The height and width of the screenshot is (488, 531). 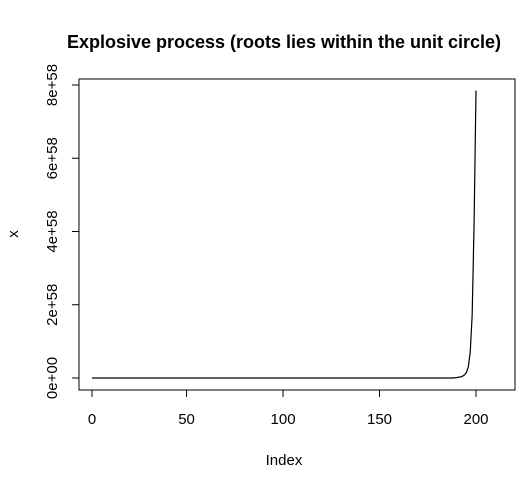 I want to click on y-tick-label: 4e+58, so click(x=52, y=231).